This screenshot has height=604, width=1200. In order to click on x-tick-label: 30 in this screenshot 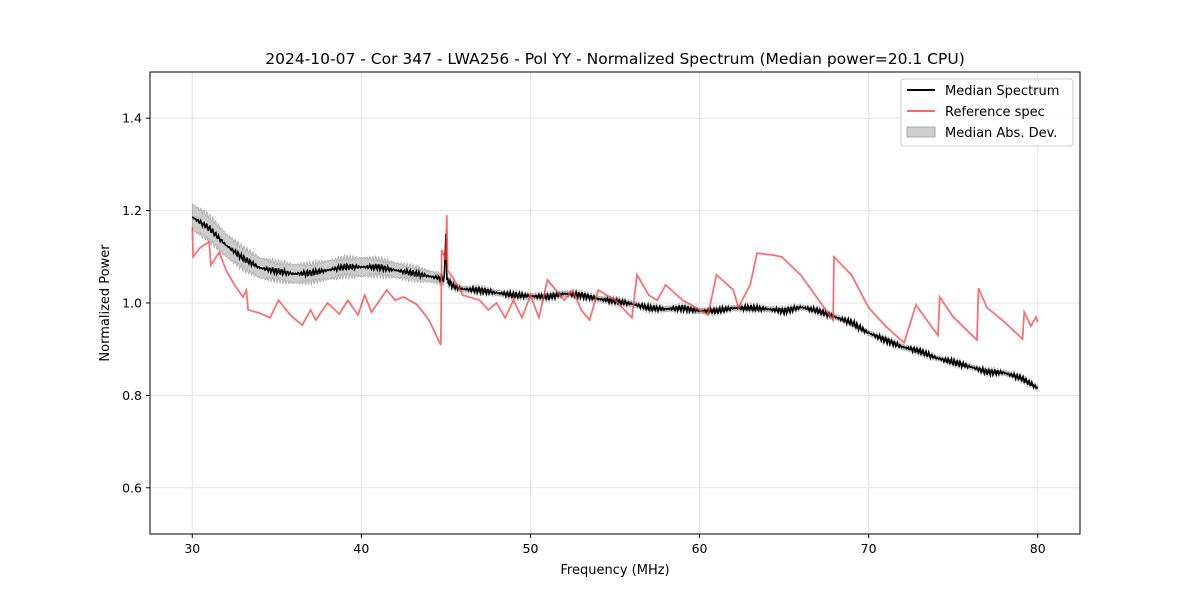, I will do `click(192, 548)`.